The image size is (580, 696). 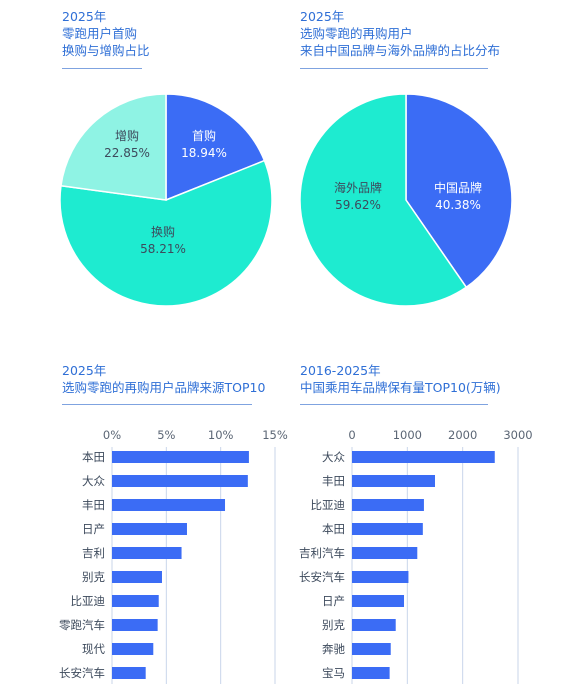 I want to click on bar1-tick-label: 0%, so click(x=112, y=435).